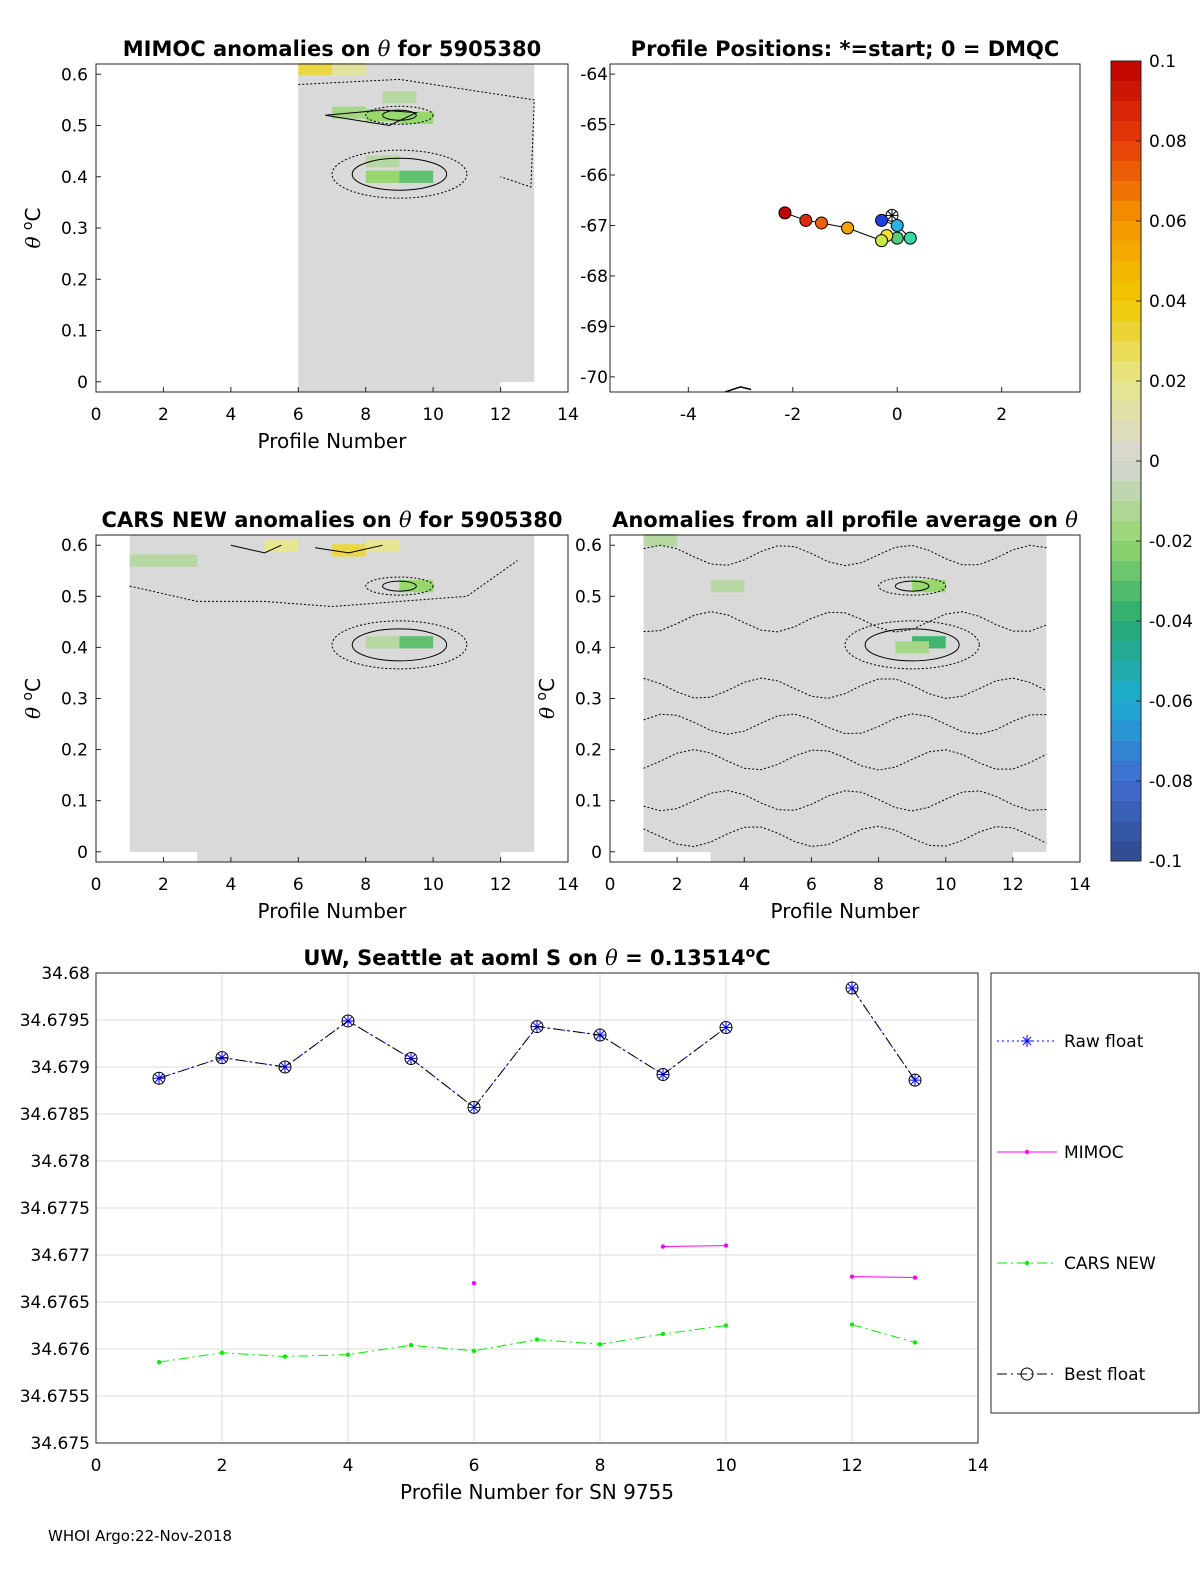  Describe the element at coordinates (792, 415) in the screenshot. I see `x-tick-label: -2` at that location.